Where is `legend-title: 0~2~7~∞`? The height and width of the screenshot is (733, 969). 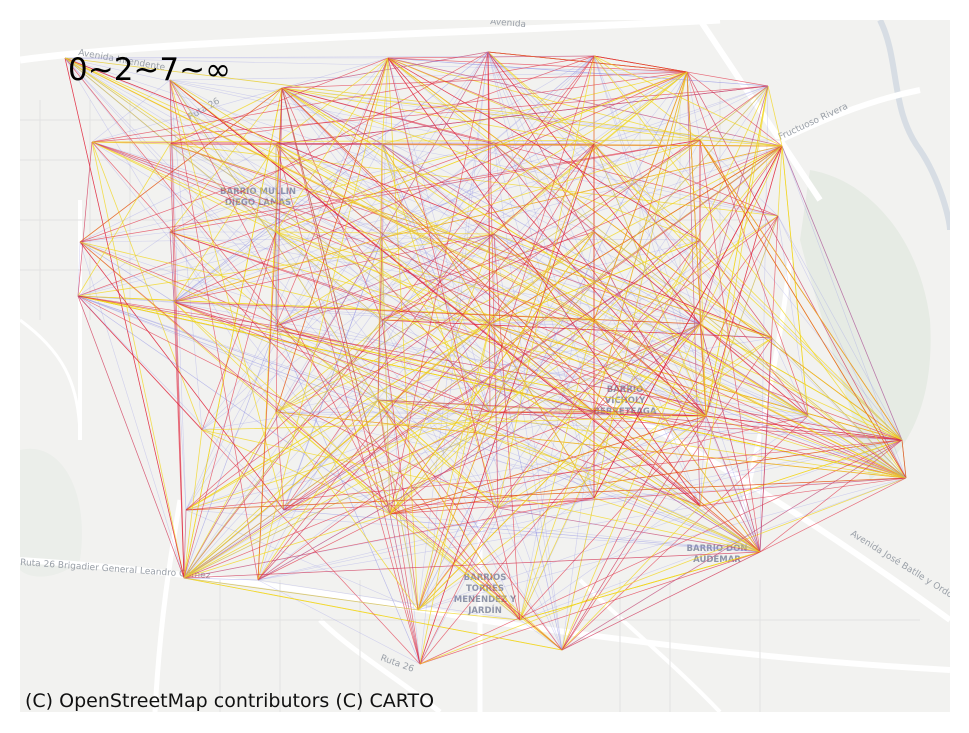
legend-title: 0~2~7~∞ is located at coordinates (149, 70).